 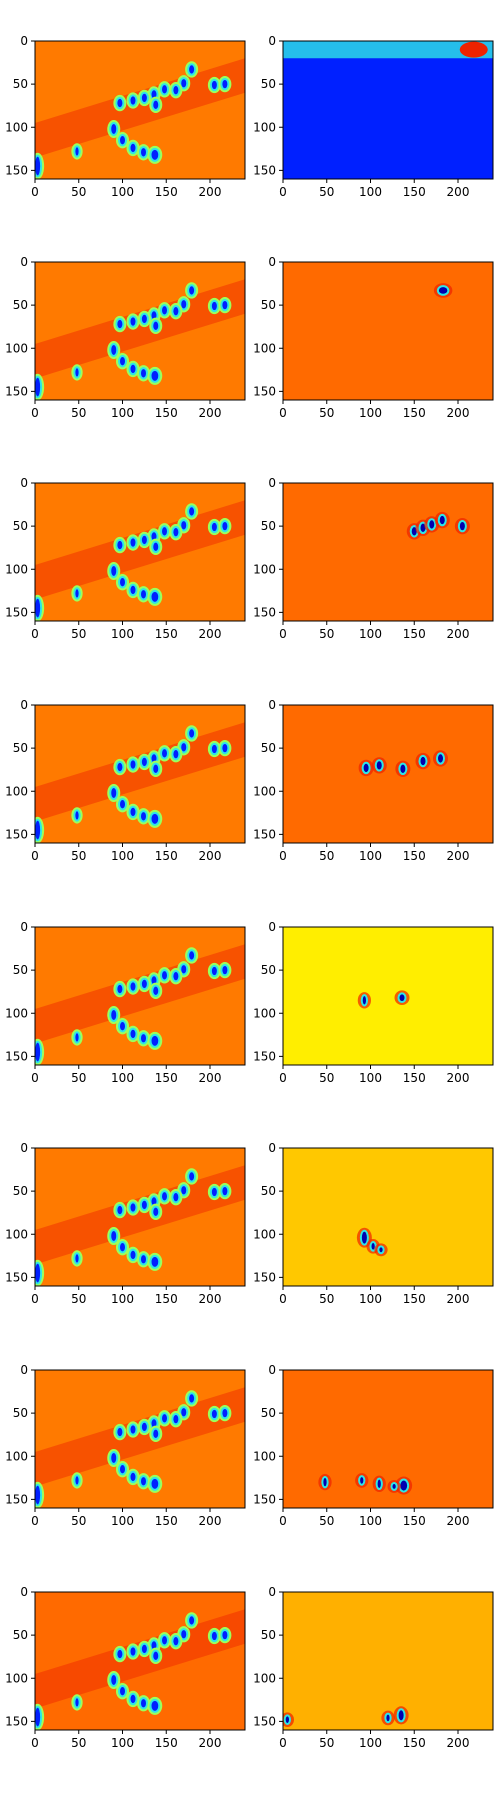 I want to click on heatmap-panel-4-2: 0 50 100 150 200 0 50 100 150, so click(x=373, y=780).